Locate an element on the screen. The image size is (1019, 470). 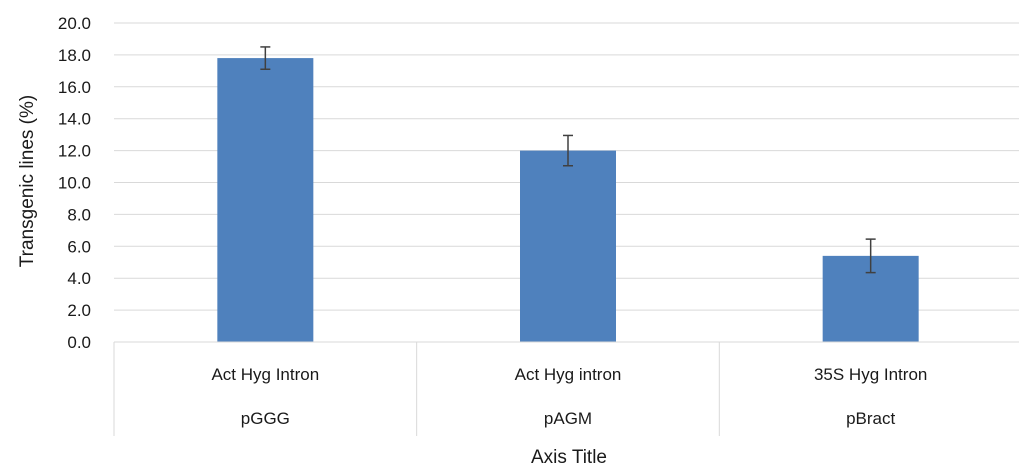
group-label: pAGM is located at coordinates (568, 418).